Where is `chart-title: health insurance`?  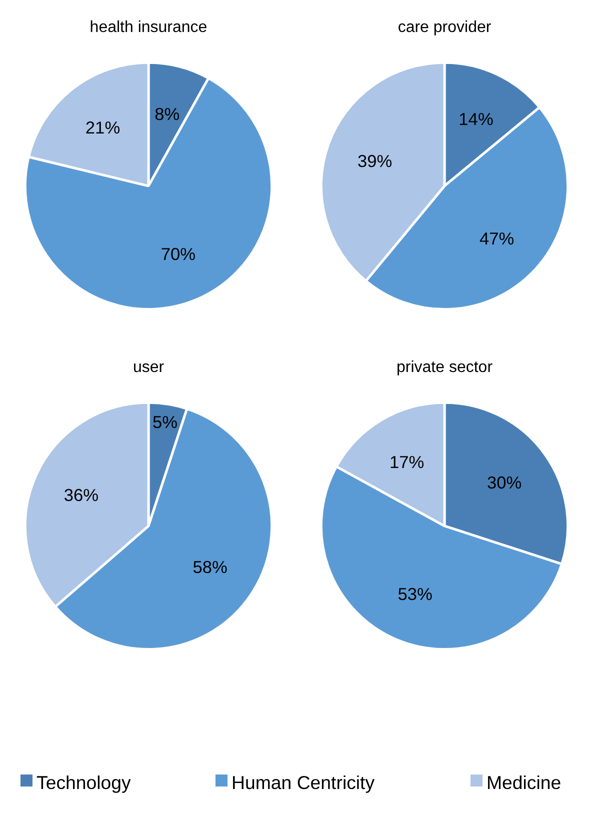 chart-title: health insurance is located at coordinates (149, 27).